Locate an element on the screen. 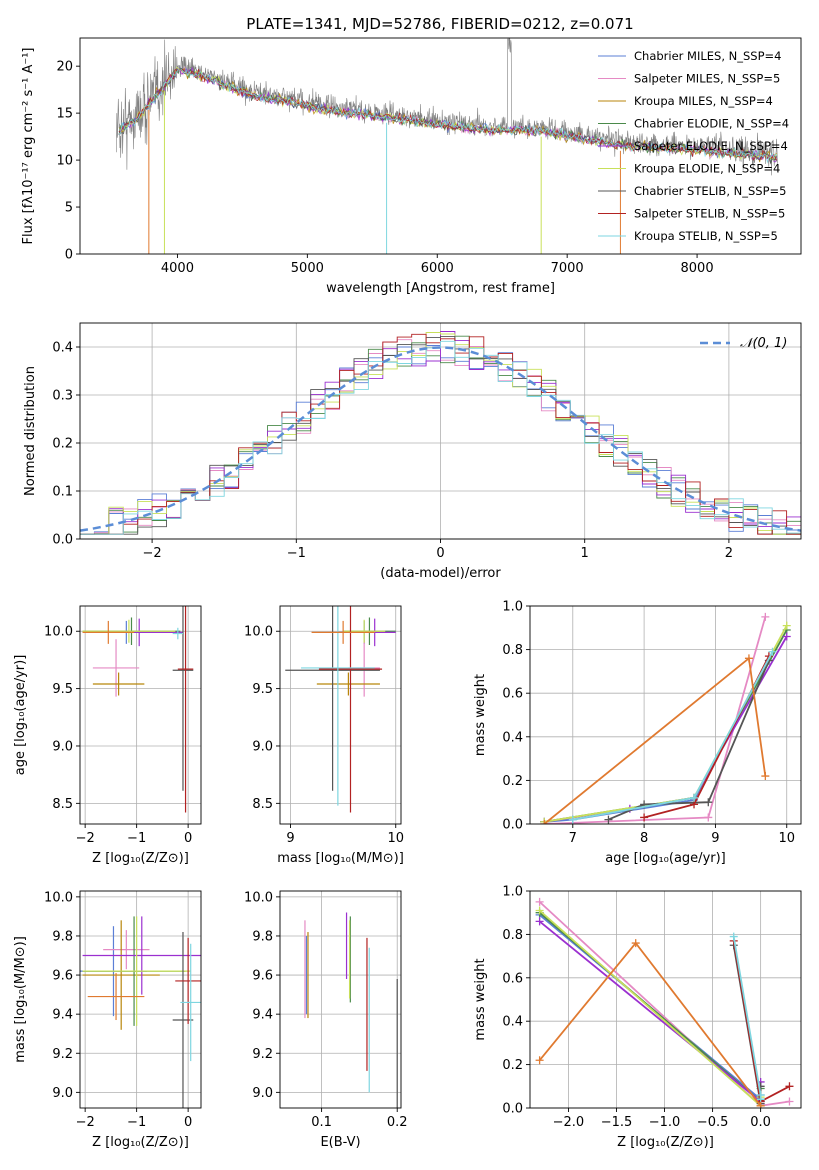 This screenshot has height=1170, width=819. y-tick-label: 0.2 is located at coordinates (62, 444).